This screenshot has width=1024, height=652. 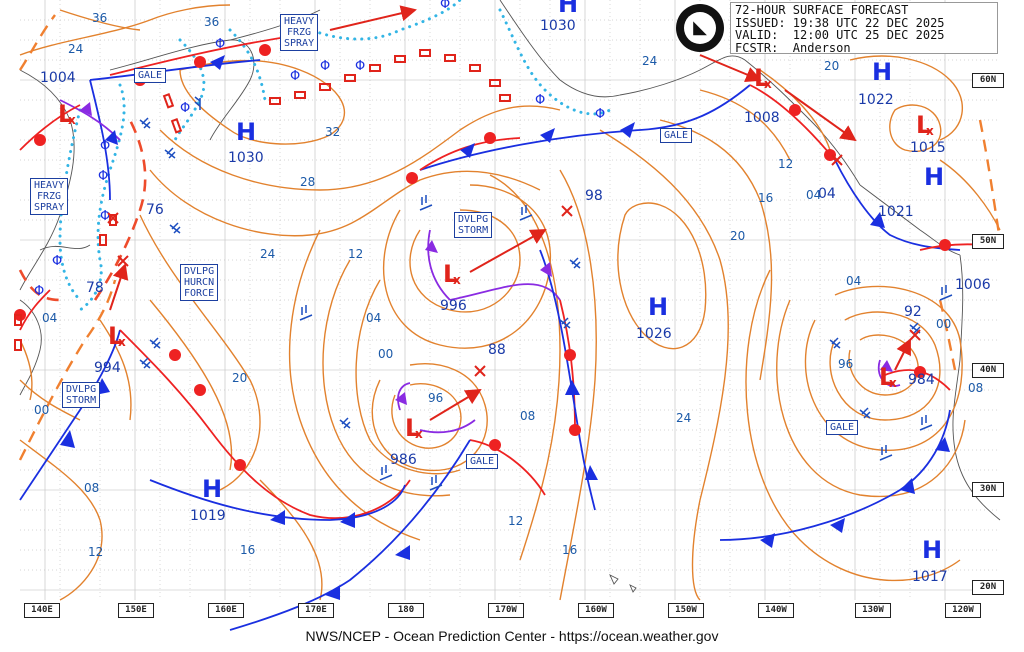 What do you see at coordinates (453, 306) in the screenshot?
I see `pressure-value: 996` at bounding box center [453, 306].